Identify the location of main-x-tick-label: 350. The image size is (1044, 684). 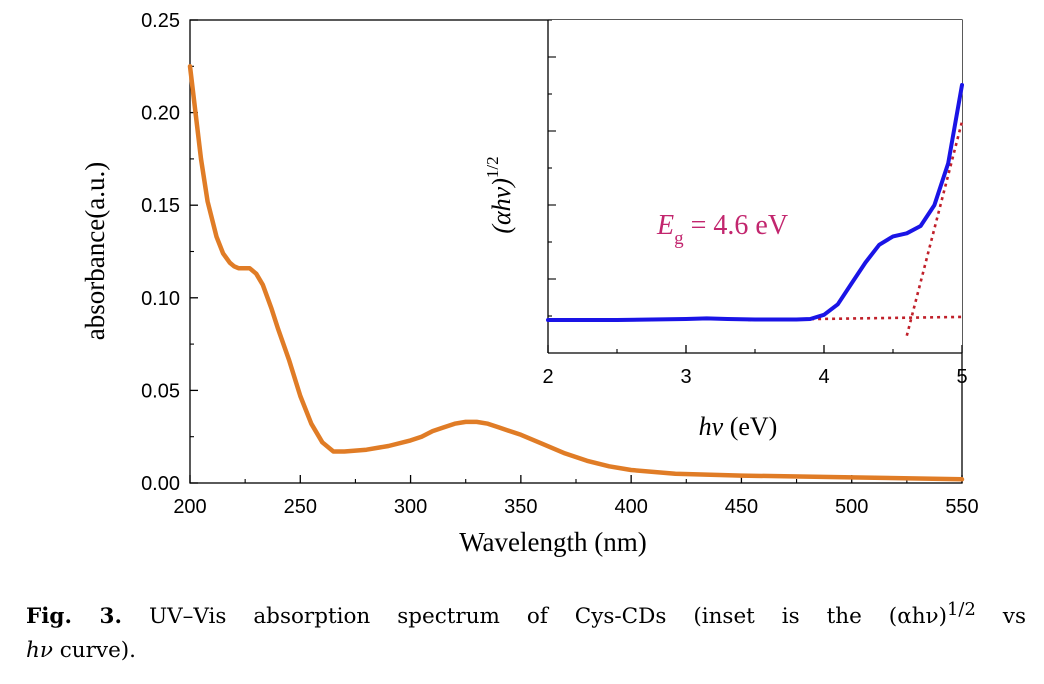
(520, 507).